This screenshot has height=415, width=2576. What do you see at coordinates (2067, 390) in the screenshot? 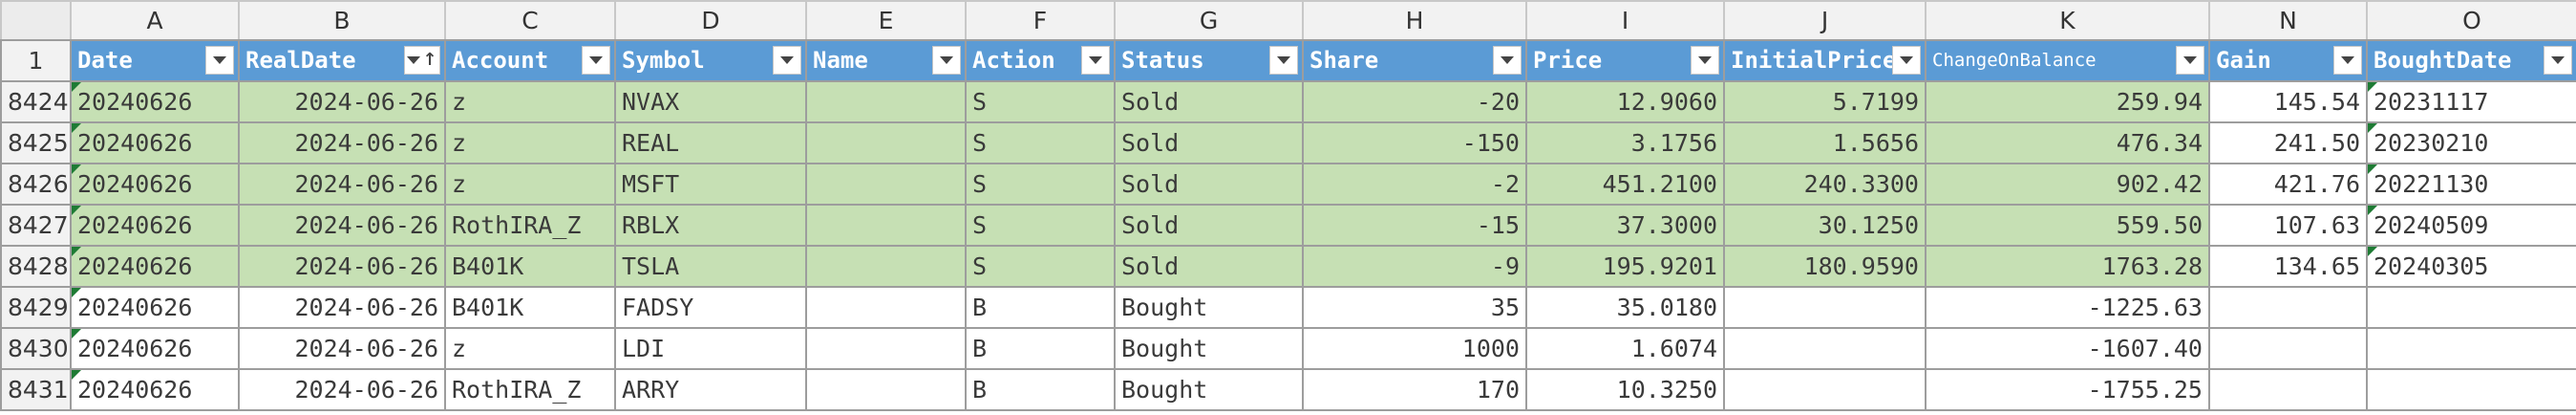
I see `cell-changeonbalance: -1755.25` at bounding box center [2067, 390].